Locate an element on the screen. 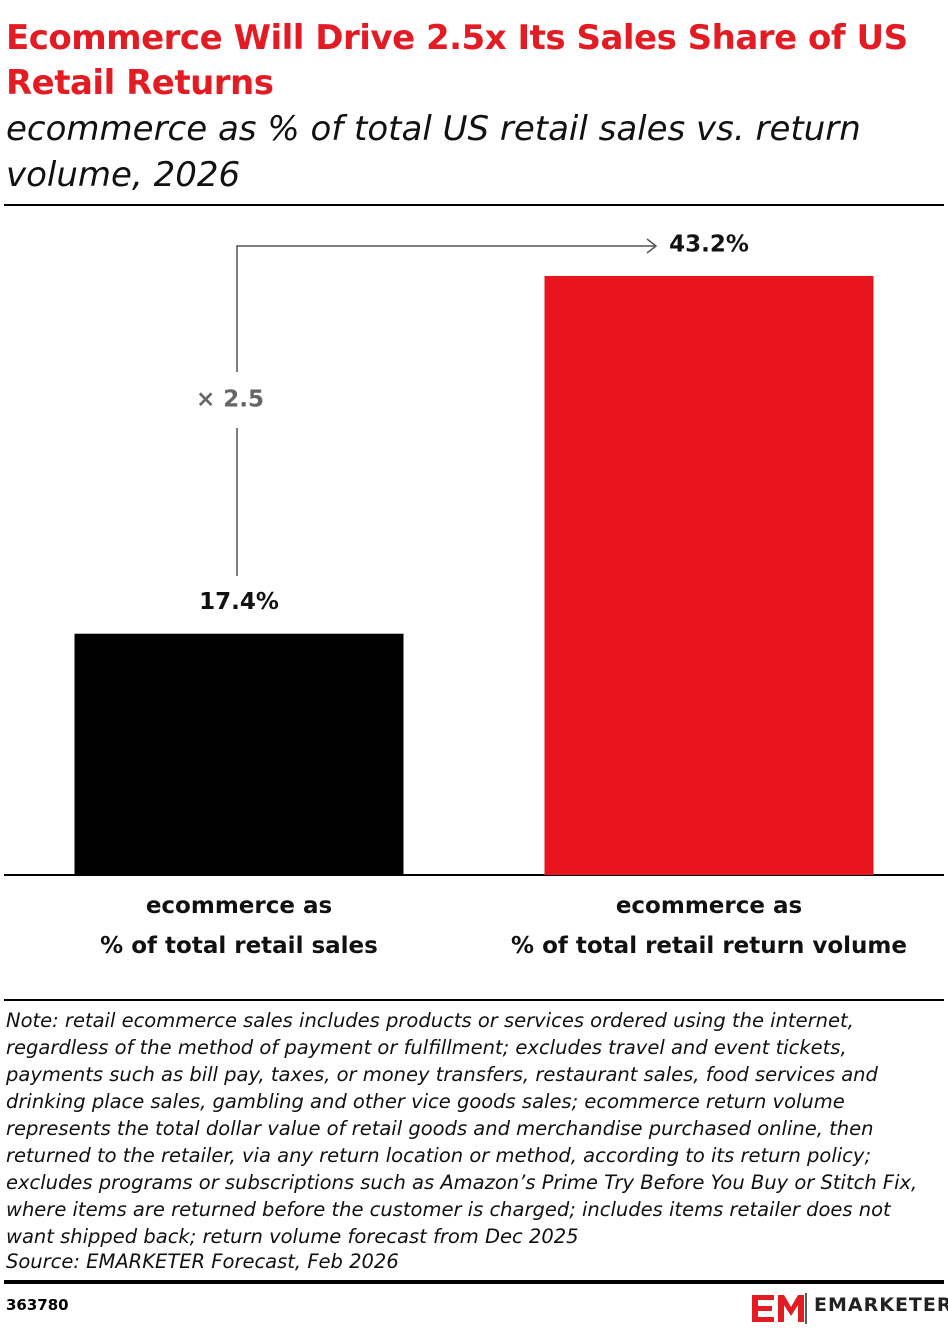  x-tick-label: ecommerce as % of total retail sales is located at coordinates (239, 926).